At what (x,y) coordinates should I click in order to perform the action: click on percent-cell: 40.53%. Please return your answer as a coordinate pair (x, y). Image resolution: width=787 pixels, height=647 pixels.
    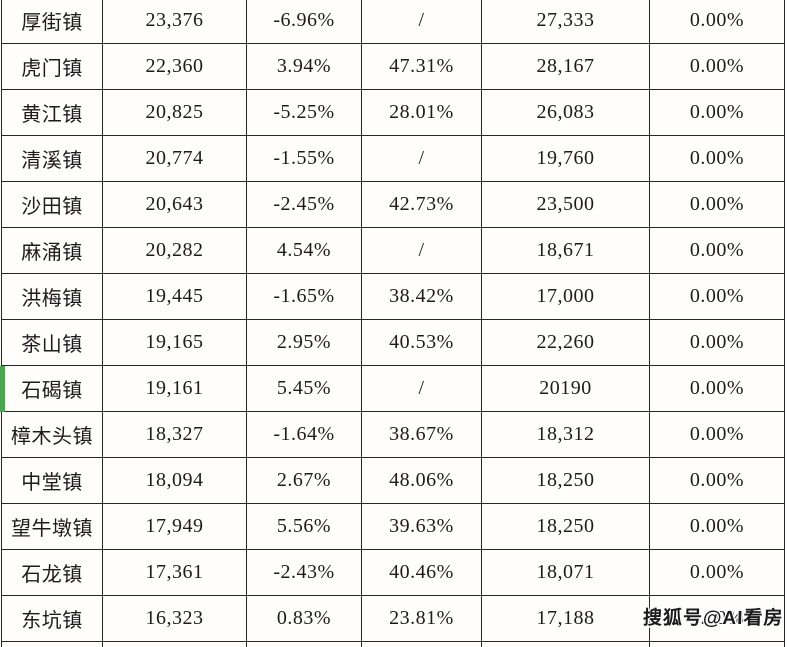
    Looking at the image, I should click on (421, 342).